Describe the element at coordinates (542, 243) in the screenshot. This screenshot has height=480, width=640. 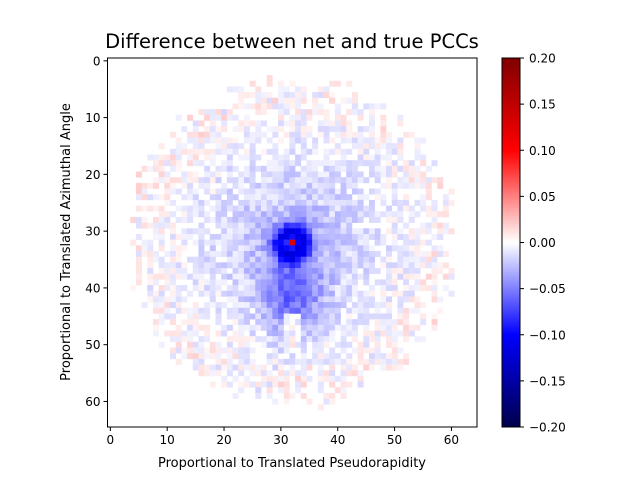
I see `colorbar-tick-label: 0.00` at that location.